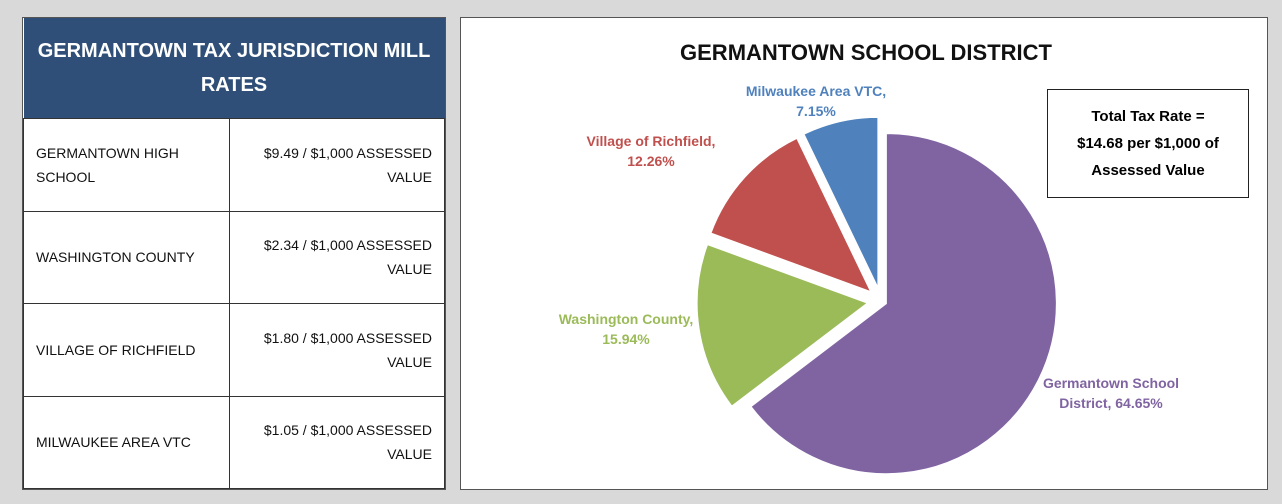 The width and height of the screenshot is (1282, 504). I want to click on data-label: Milwaukee Area VTC, 7.15%, so click(816, 101).